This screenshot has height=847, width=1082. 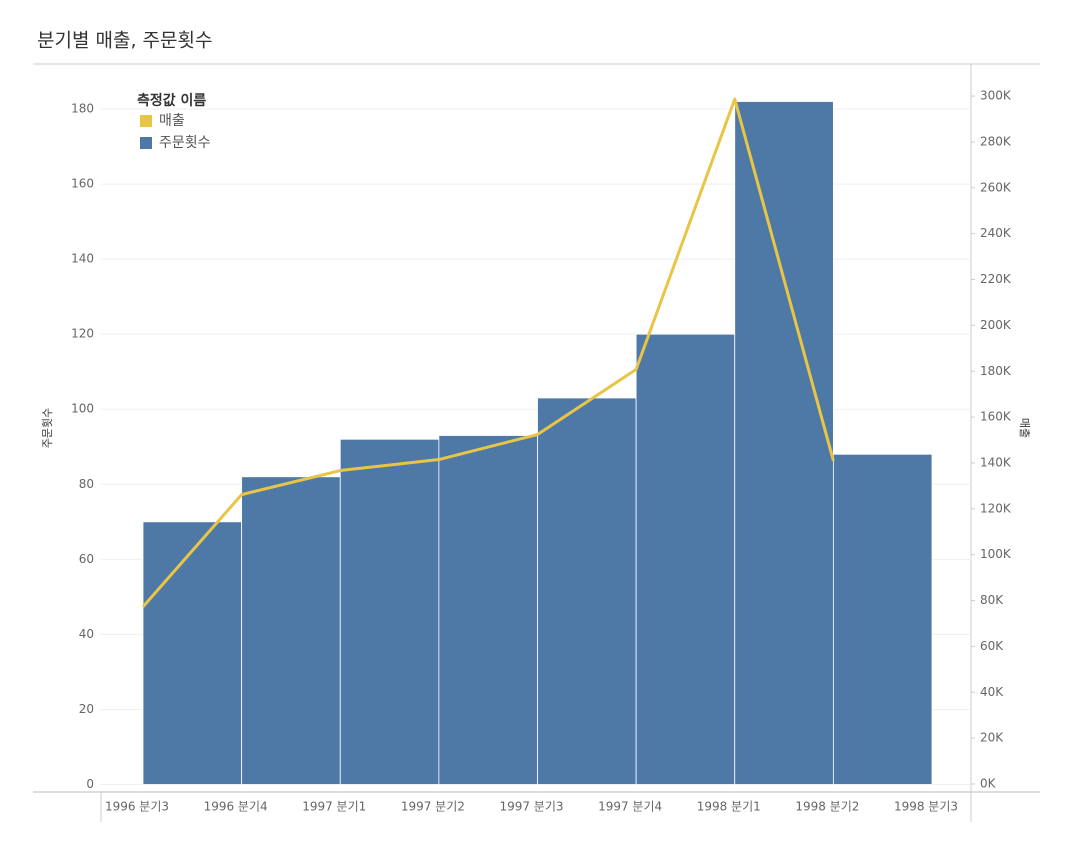 I want to click on y2-tick-label: 140K, so click(x=996, y=462).